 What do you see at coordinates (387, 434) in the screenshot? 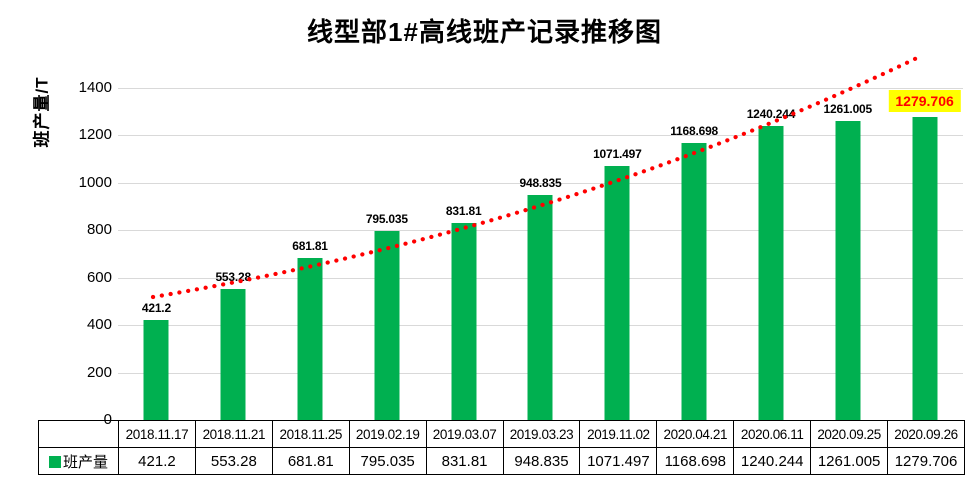
I see `table-date-cell: 2019.02.19` at bounding box center [387, 434].